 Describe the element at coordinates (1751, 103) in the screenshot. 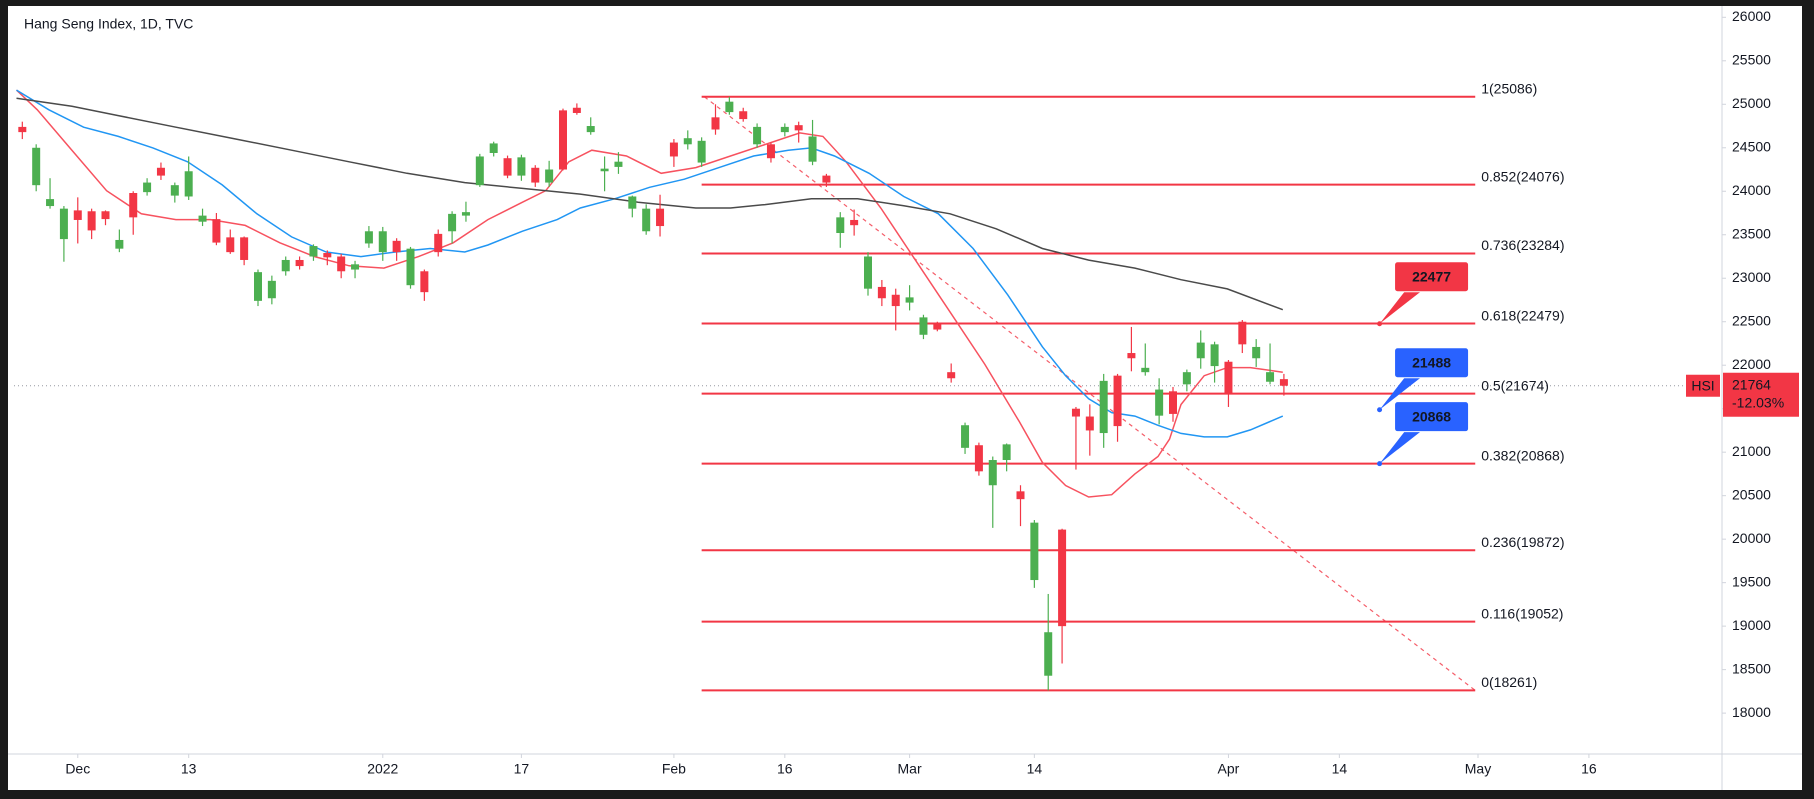

I see `y-tick-label: 25000` at that location.